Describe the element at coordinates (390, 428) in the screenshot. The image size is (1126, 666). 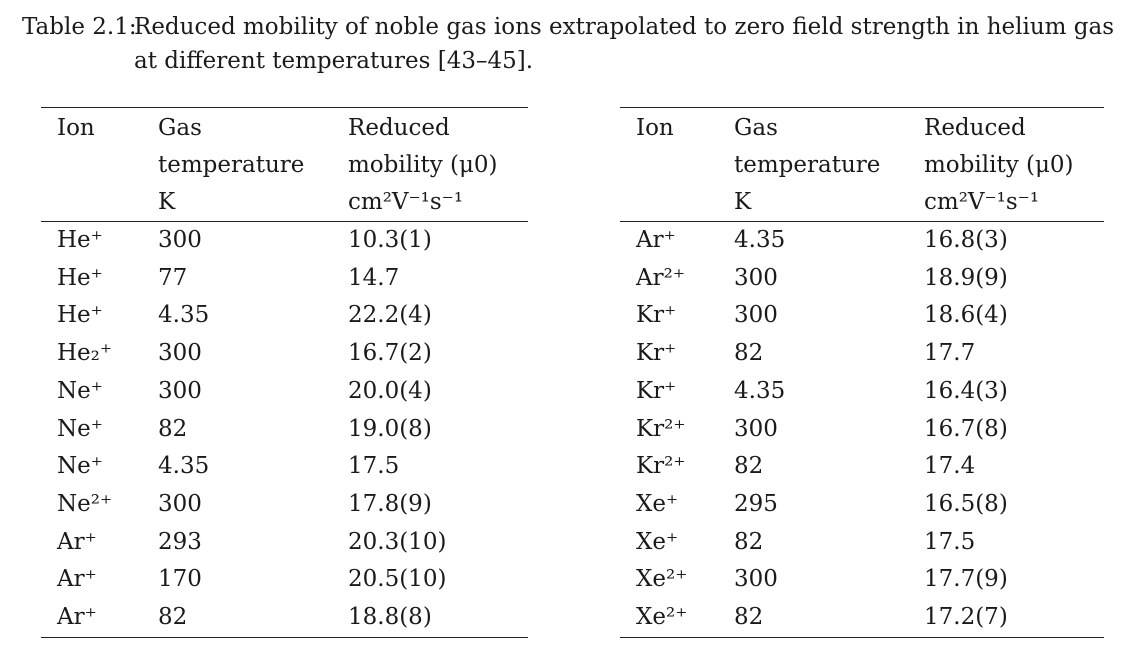
I see `mobility-cell: 19.0(8)` at that location.